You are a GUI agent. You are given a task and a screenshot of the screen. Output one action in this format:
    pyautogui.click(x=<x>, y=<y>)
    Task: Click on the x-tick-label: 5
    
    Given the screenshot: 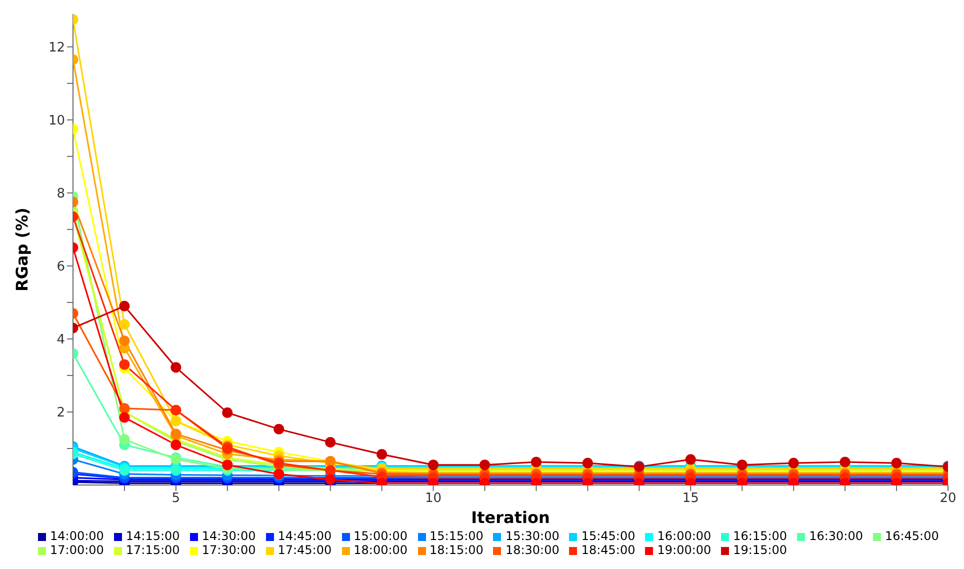 What is the action you would take?
    pyautogui.click(x=176, y=498)
    